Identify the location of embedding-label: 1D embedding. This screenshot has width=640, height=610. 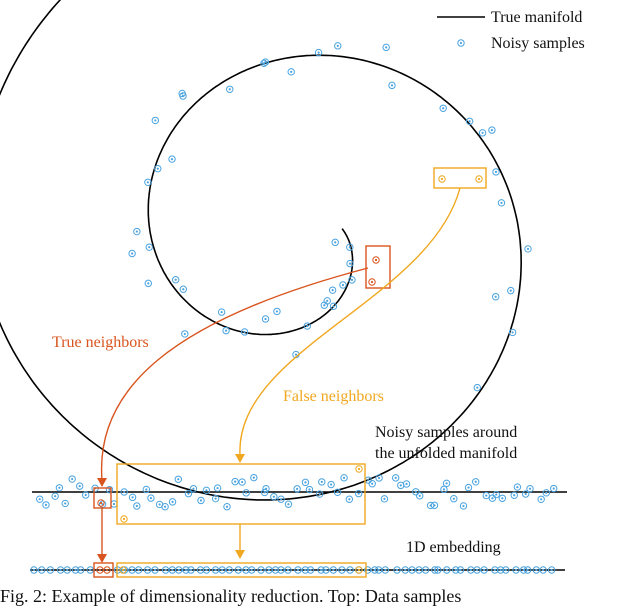
(453, 547).